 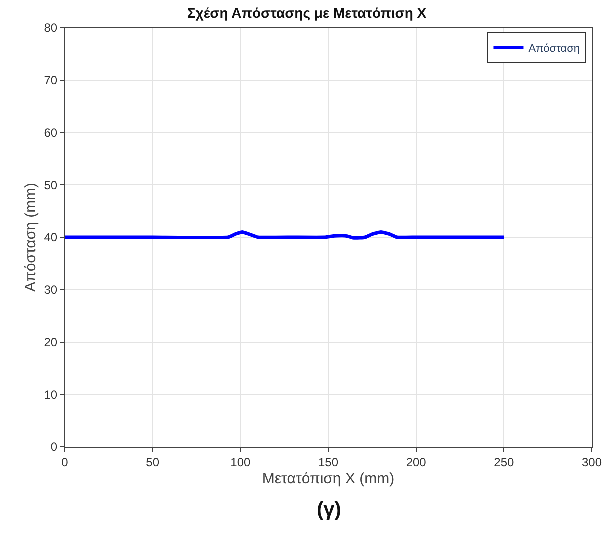 I want to click on x-axis-title: Μετατόπιση X (mm), so click(x=328, y=479).